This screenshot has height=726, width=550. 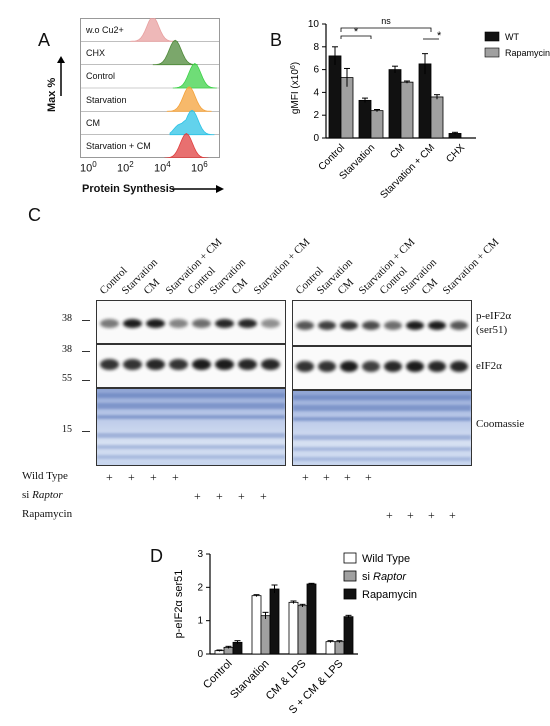 What do you see at coordinates (316, 92) in the screenshot?
I see `y-tick-label: 4` at bounding box center [316, 92].